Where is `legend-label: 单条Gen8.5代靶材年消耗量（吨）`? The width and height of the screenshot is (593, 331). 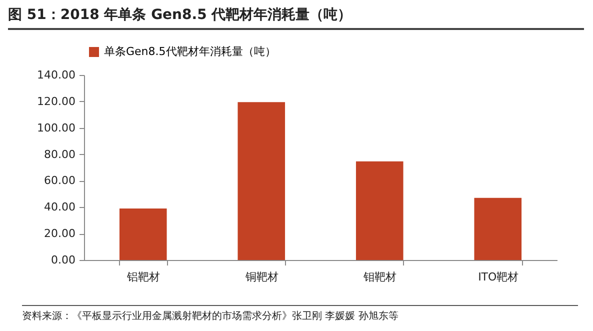
legend-label: 单条Gen8.5代靶材年消耗量（吨） is located at coordinates (190, 51).